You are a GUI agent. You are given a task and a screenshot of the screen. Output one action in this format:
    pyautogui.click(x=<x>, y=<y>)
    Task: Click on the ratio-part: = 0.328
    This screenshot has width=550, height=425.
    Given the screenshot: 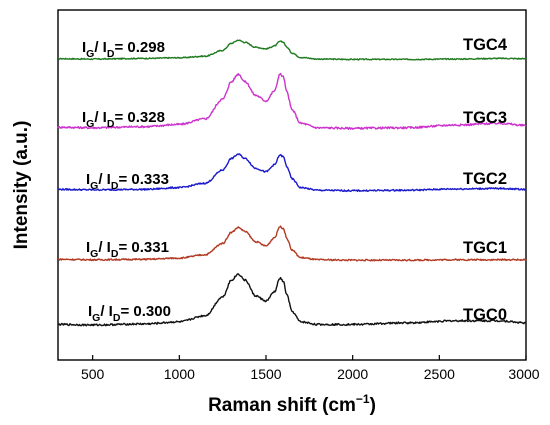 What is the action you would take?
    pyautogui.click(x=139, y=117)
    